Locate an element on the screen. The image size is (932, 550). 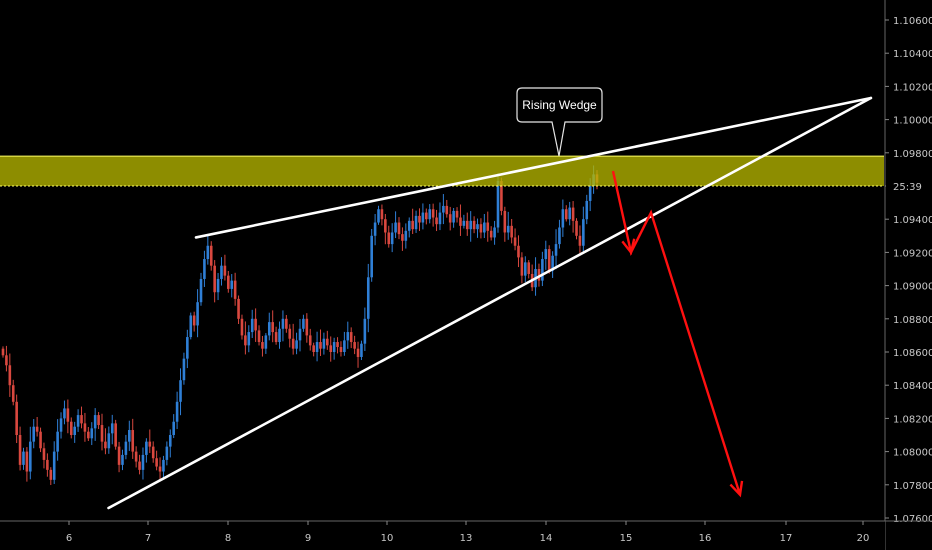
price-tick-label: 1.08400 is located at coordinates (912, 386).